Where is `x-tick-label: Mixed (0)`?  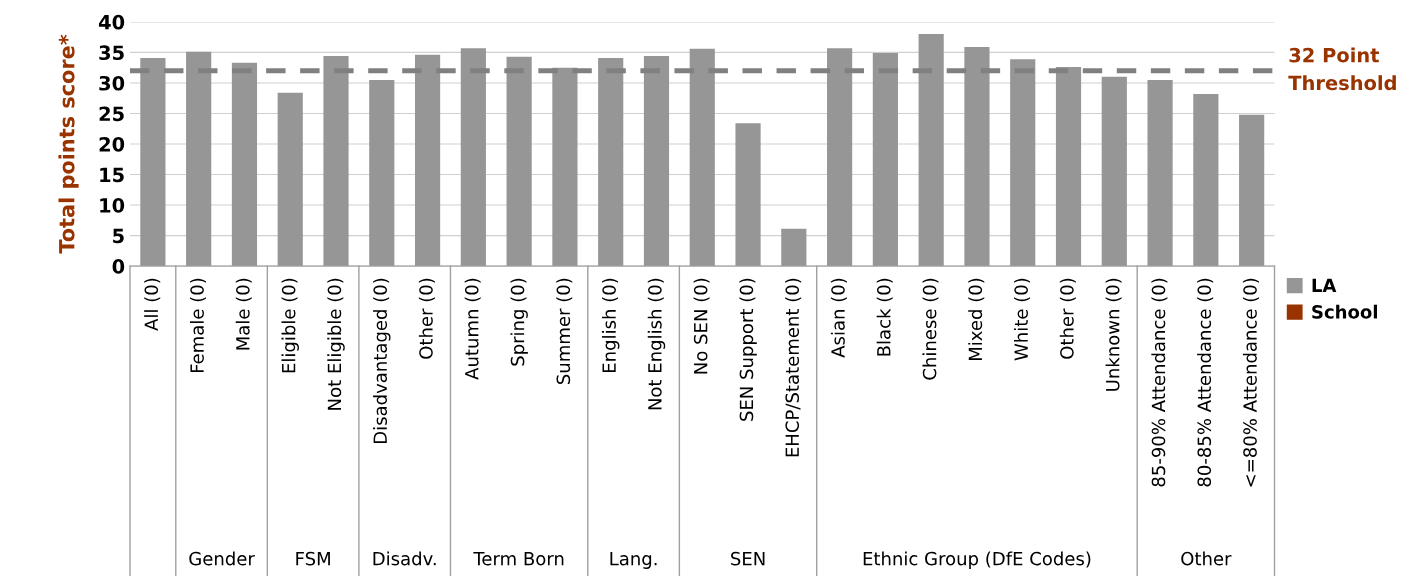
x-tick-label: Mixed (0) is located at coordinates (976, 319).